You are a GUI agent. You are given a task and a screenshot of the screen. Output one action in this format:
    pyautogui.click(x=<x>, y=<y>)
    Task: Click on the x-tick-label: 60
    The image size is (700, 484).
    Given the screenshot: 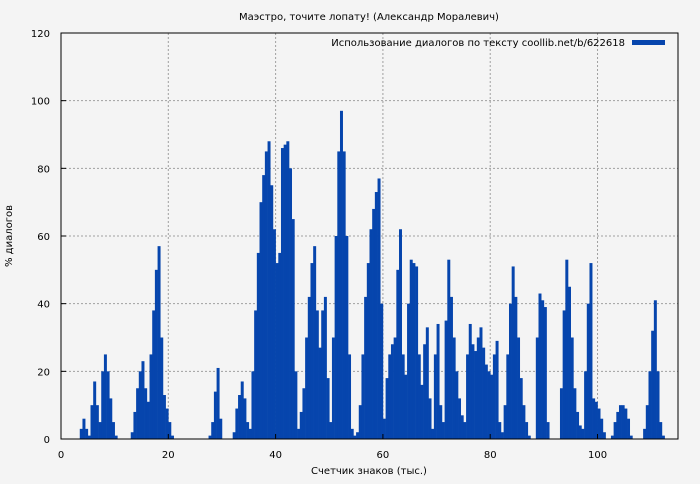 What is the action you would take?
    pyautogui.click(x=383, y=455)
    